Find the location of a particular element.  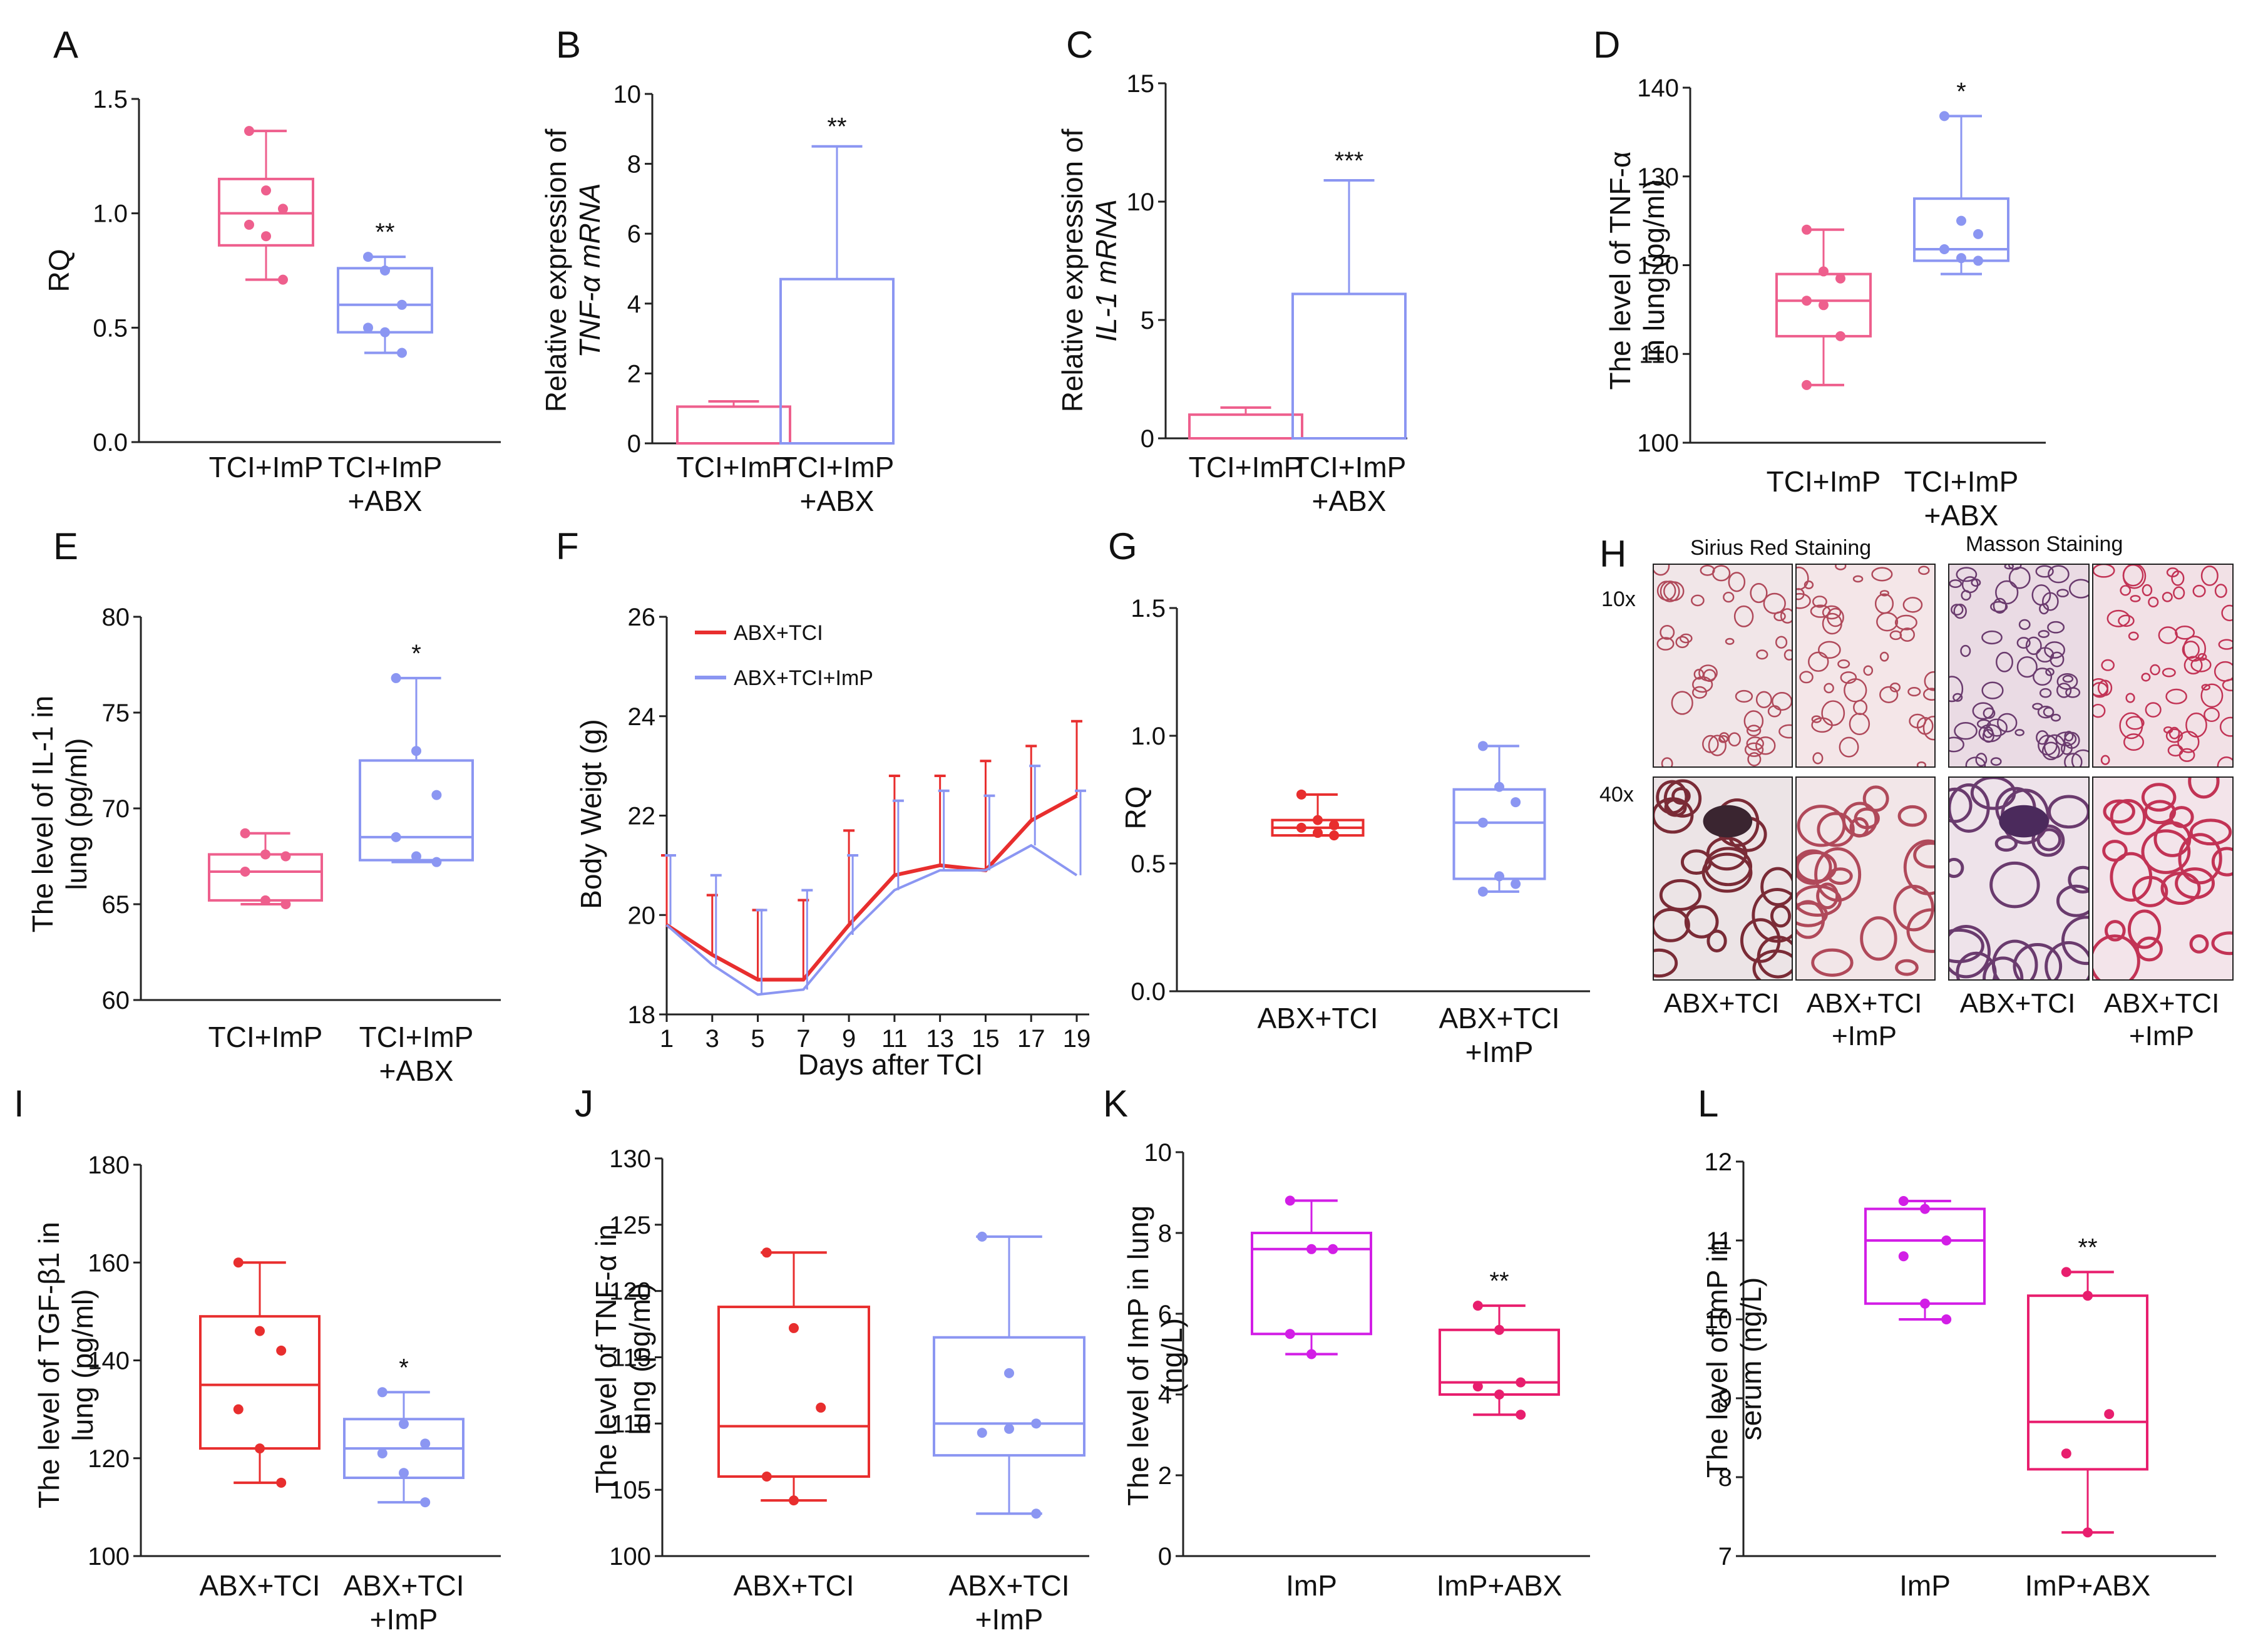

bar is located at coordinates (837, 361).